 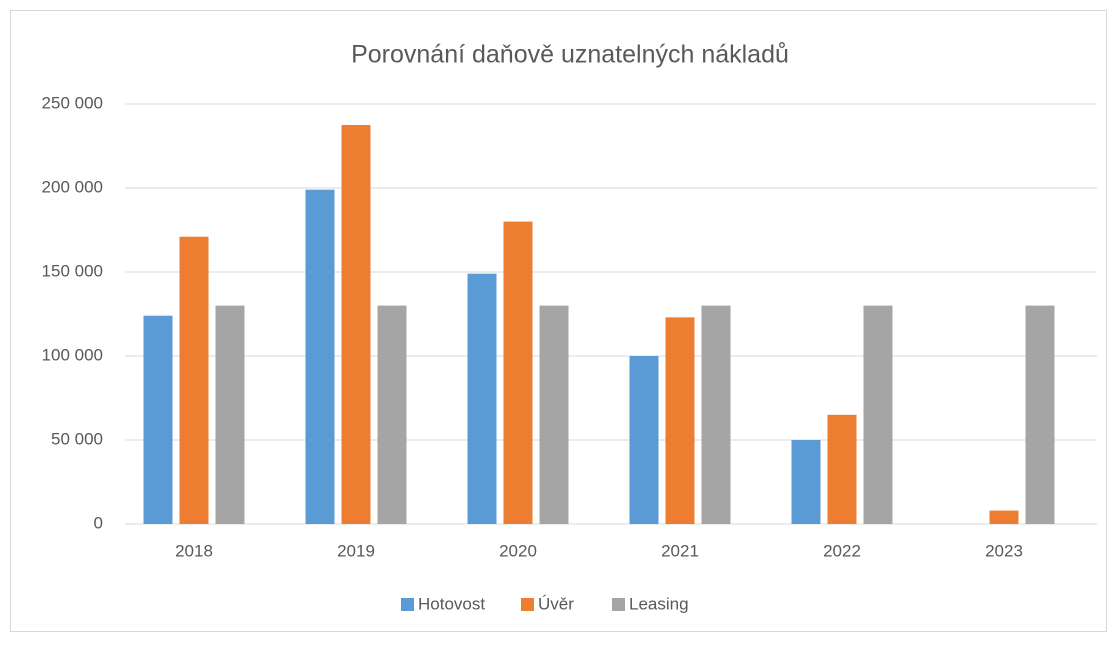 What do you see at coordinates (518, 550) in the screenshot?
I see `x-tick-label: 2020` at bounding box center [518, 550].